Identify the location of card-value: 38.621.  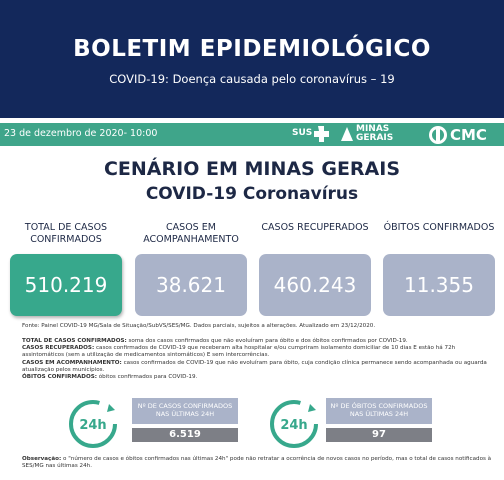
(191, 285).